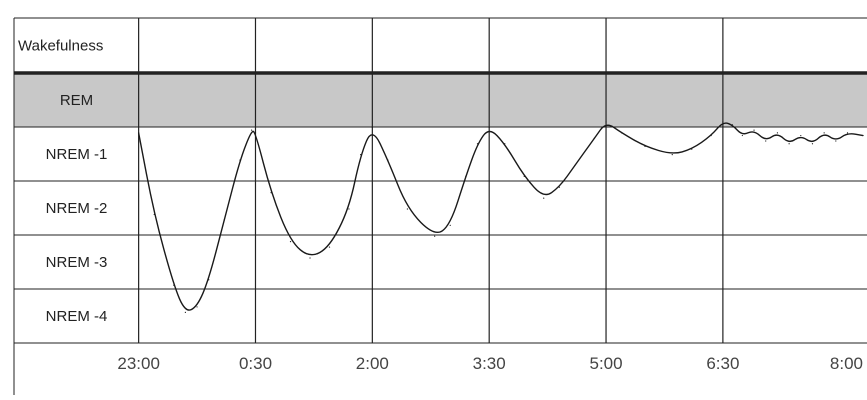 This screenshot has height=400, width=867. I want to click on x-tick-label: 2:00, so click(372, 363).